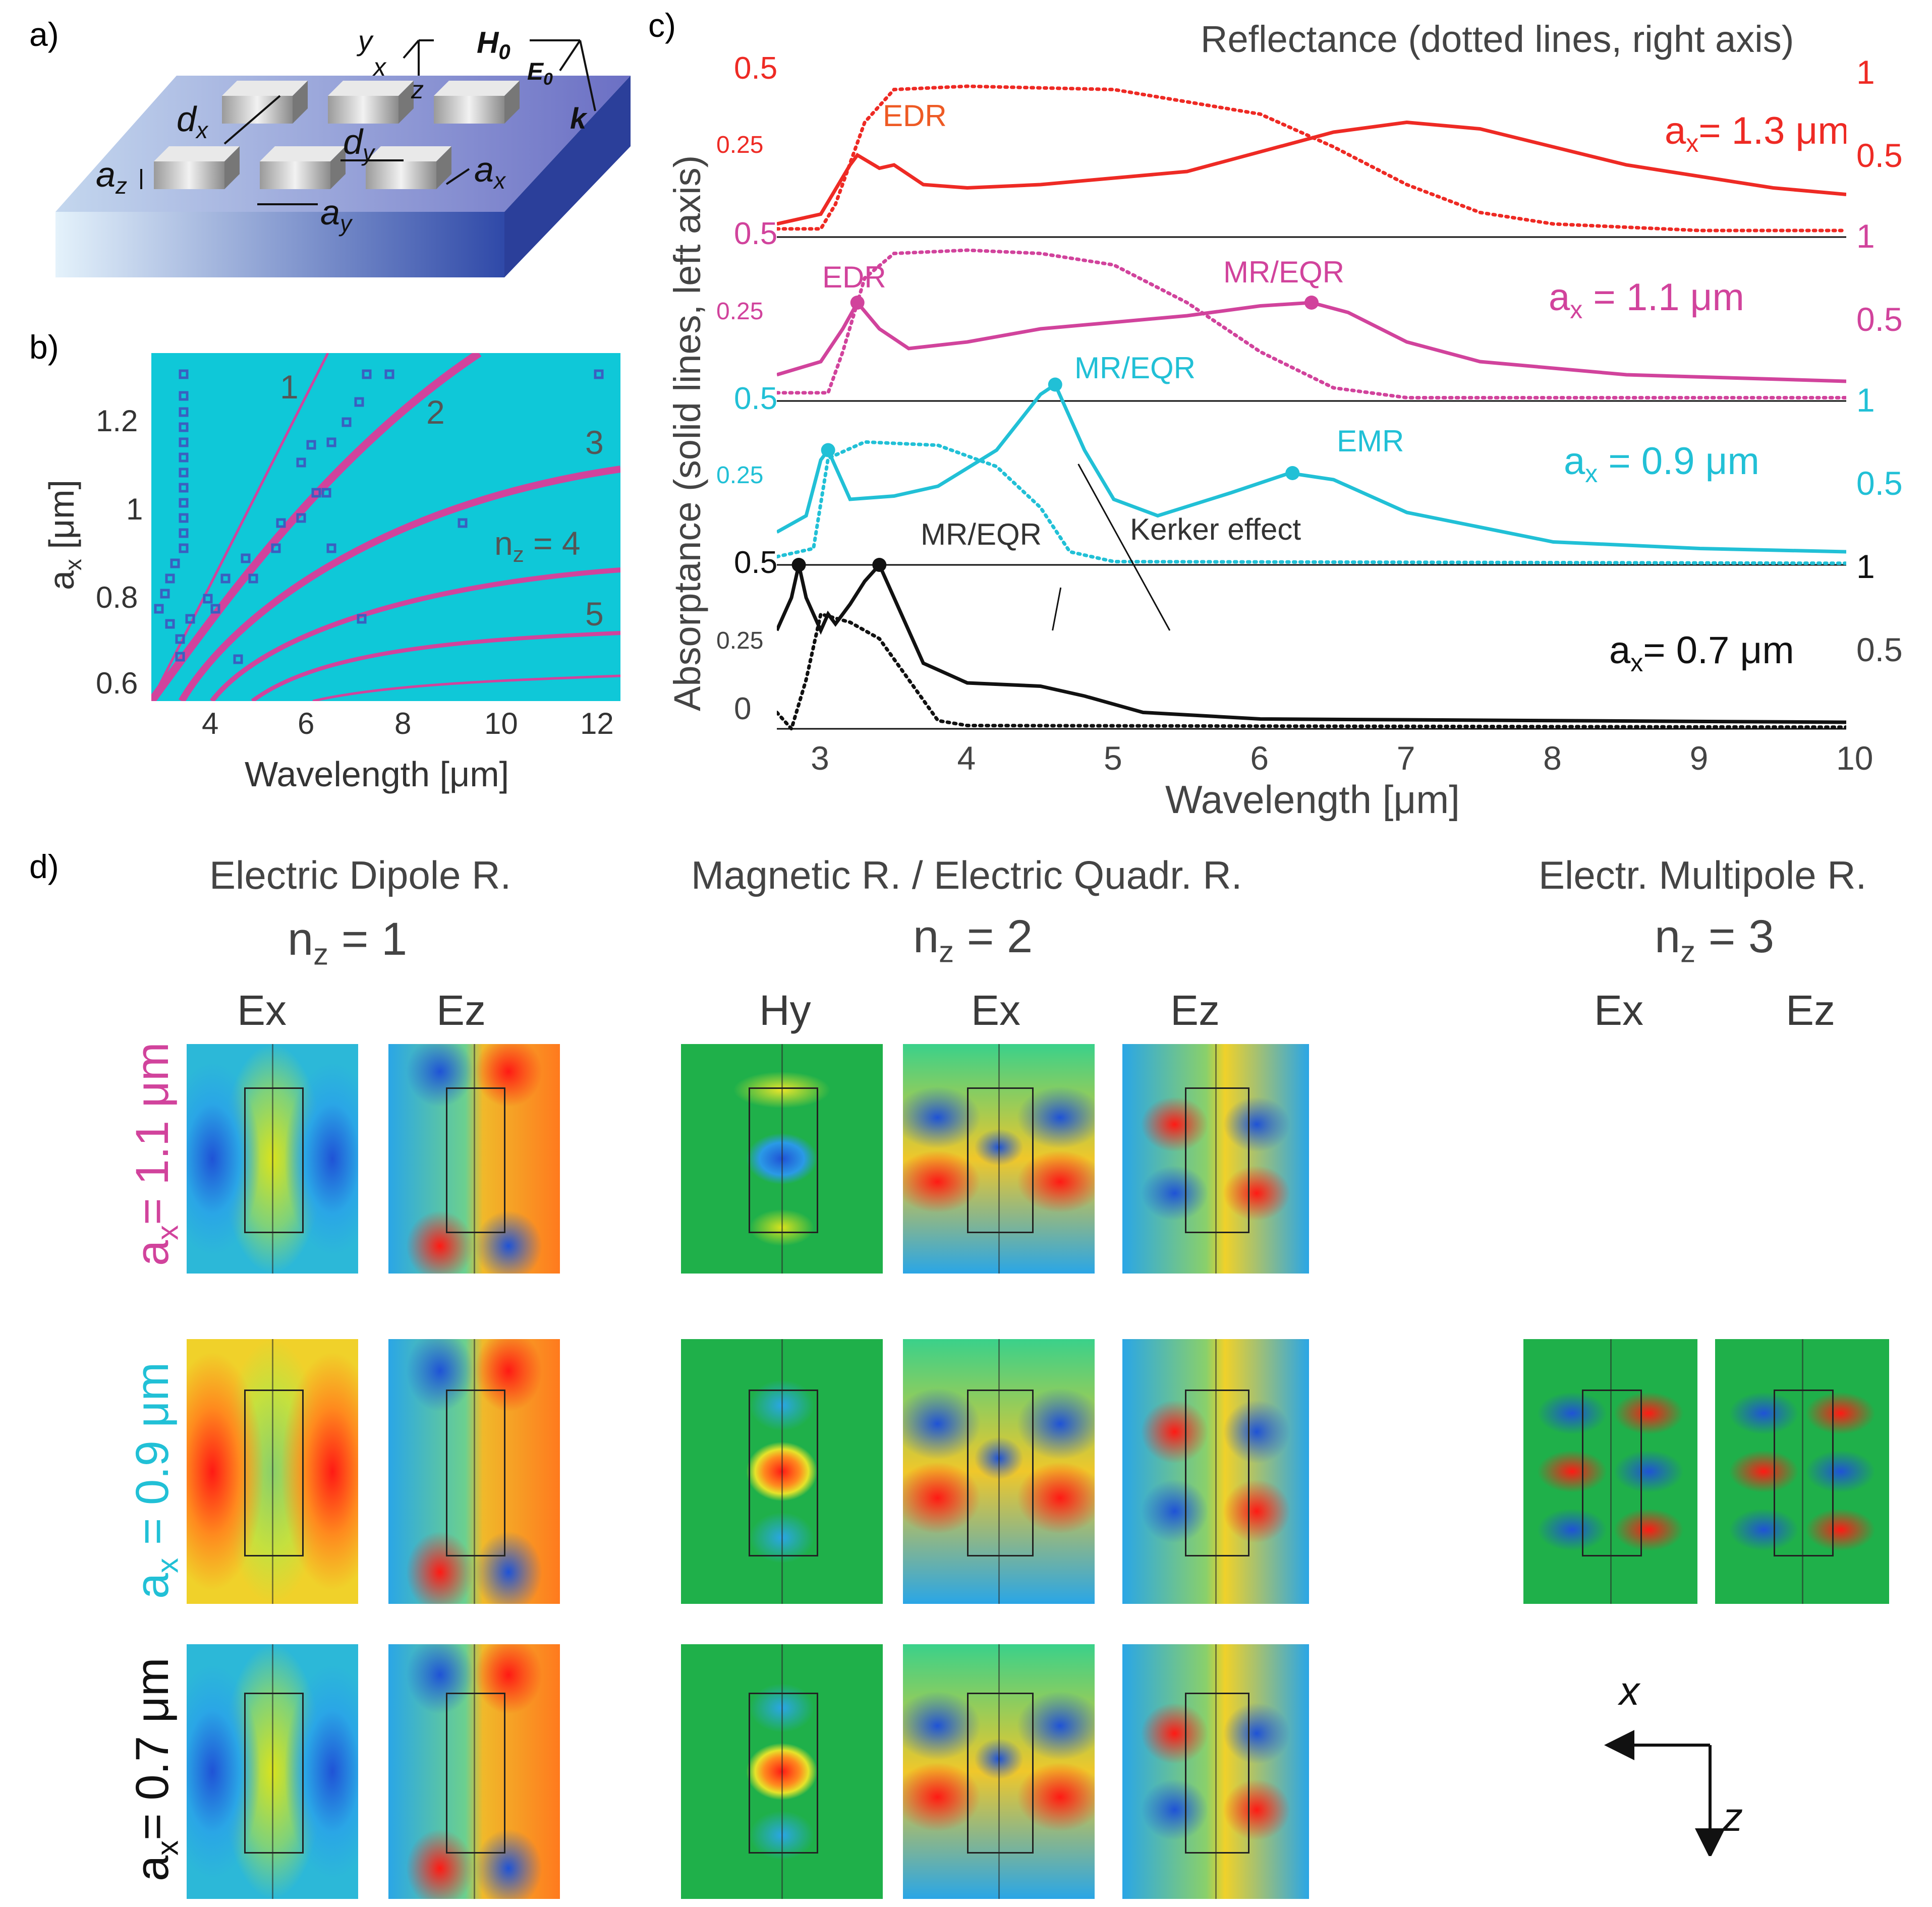 This screenshot has width=1932, height=1907. What do you see at coordinates (537, 546) in the screenshot?
I see `mode-label-4: nz = 4` at bounding box center [537, 546].